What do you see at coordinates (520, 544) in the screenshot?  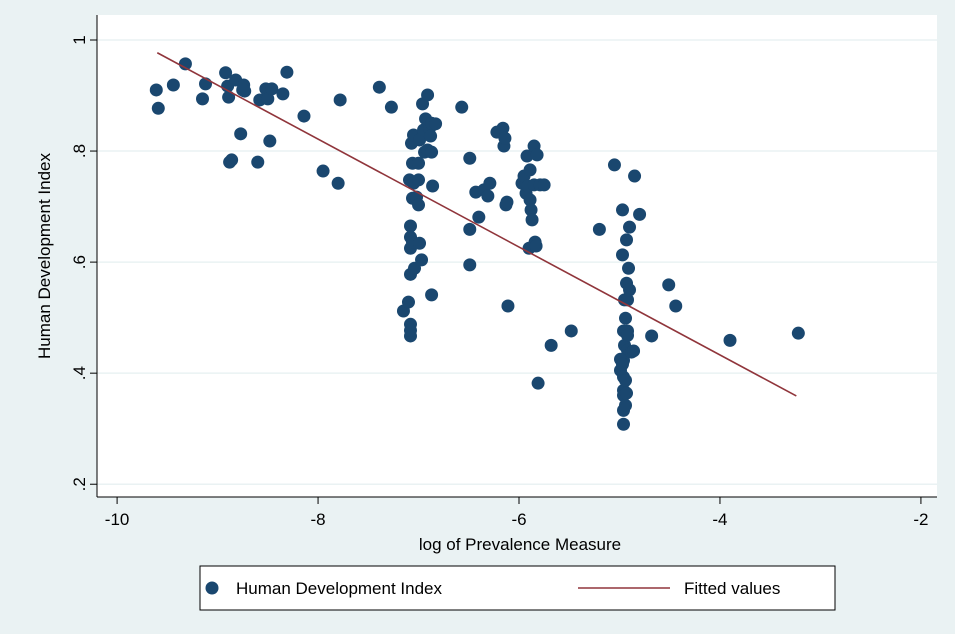 I see `x-axis-label: log of Prevalence Measure` at bounding box center [520, 544].